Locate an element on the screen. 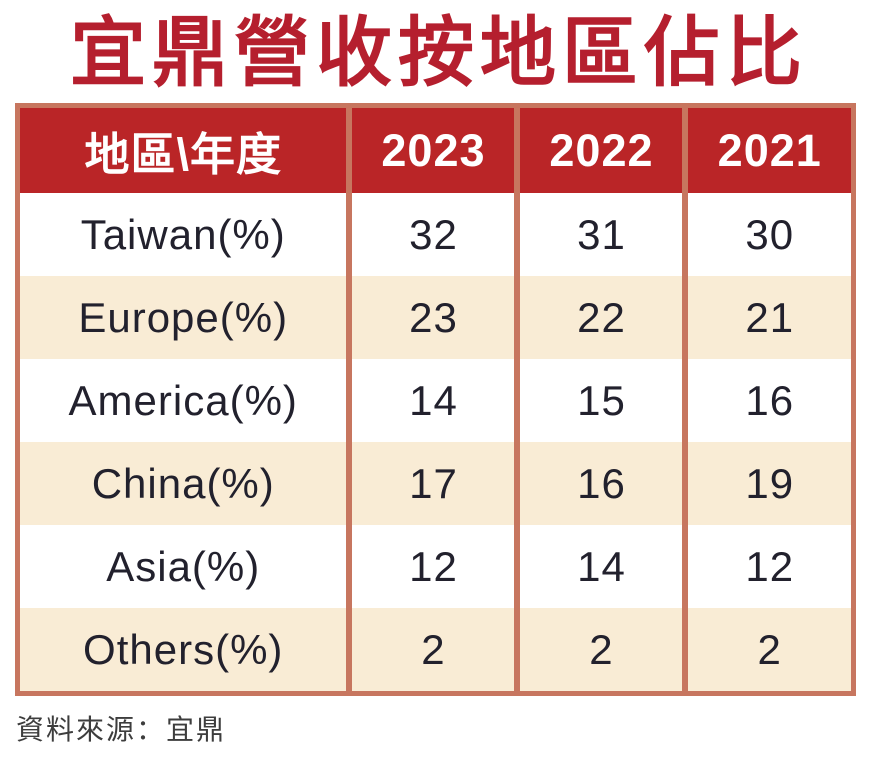  page-title: 宜鼎營收按地區佔比 is located at coordinates (439, 52).